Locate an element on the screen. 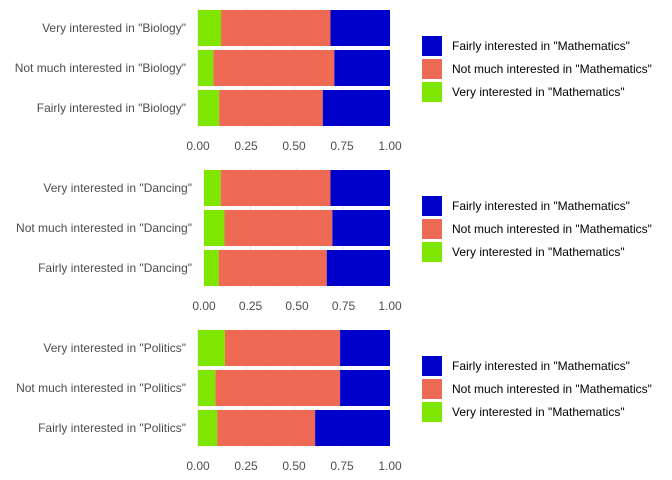 The width and height of the screenshot is (672, 480). bar-segment: Very interested in "Mathematics": 0.12 is located at coordinates (210, 28).